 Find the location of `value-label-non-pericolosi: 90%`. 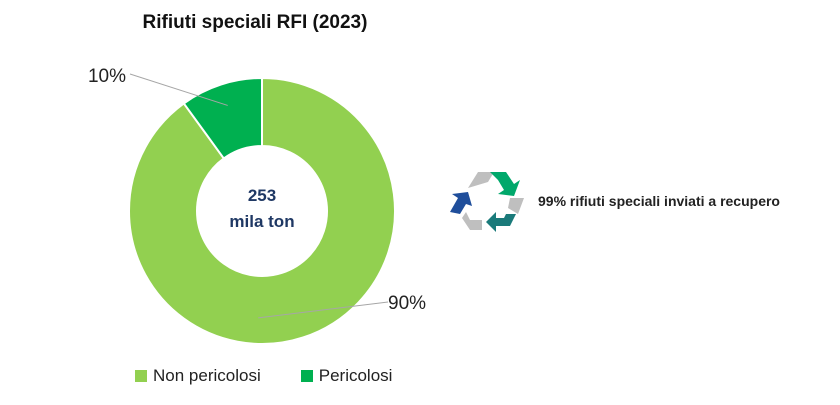

value-label-non-pericolosi: 90% is located at coordinates (407, 303).